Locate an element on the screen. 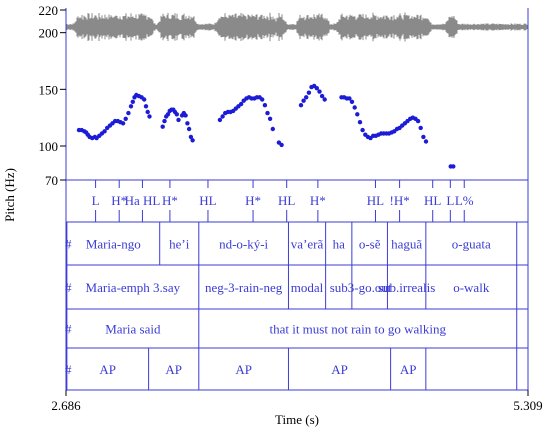 The image size is (550, 437). y-tick-label: 70 is located at coordinates (51, 180).